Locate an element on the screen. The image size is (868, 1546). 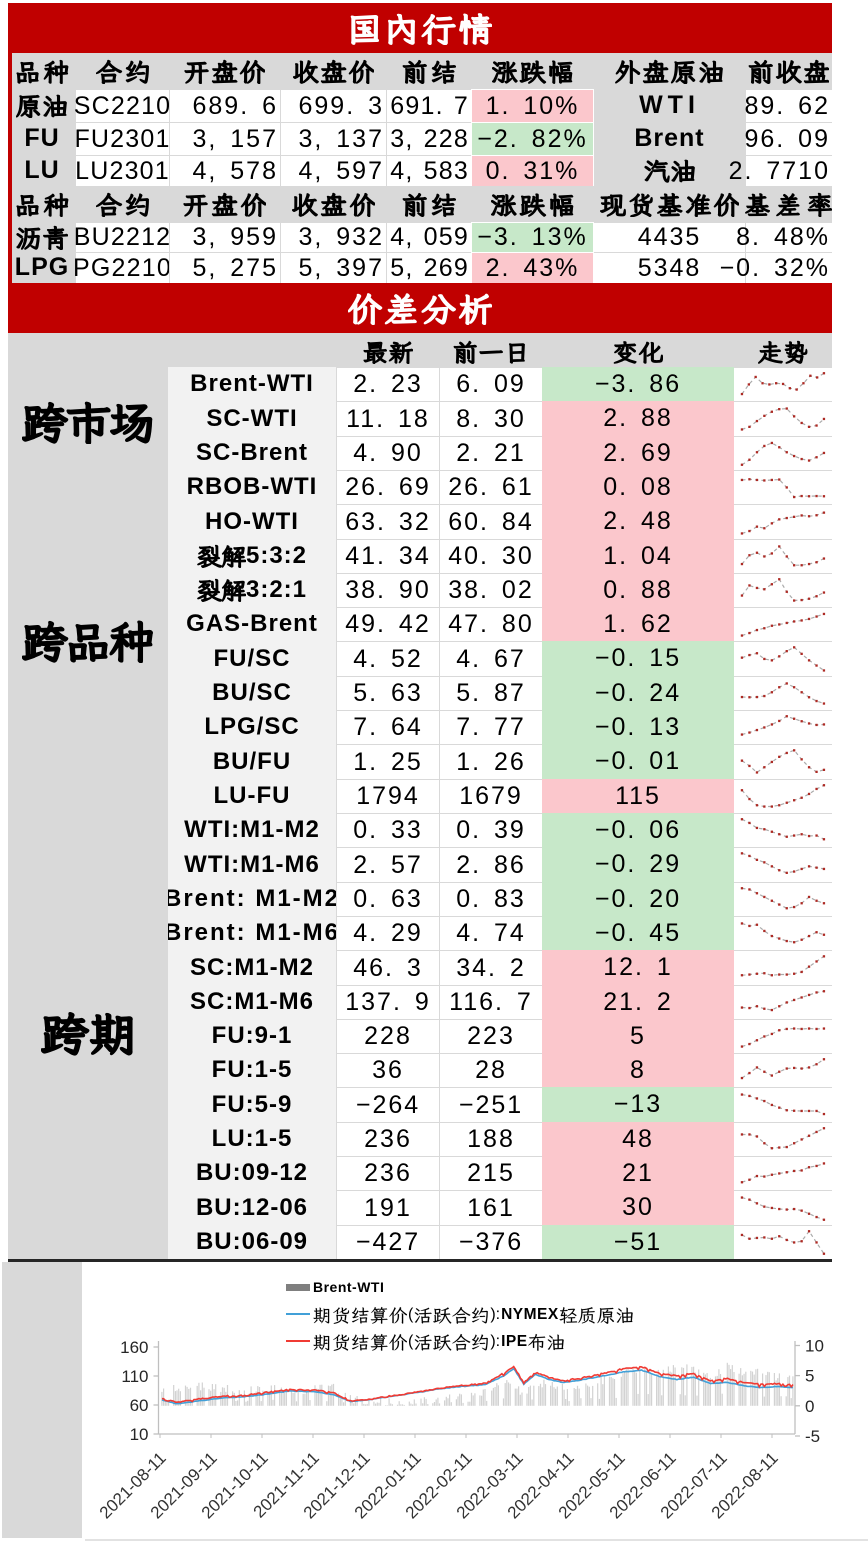
svg-text: 160 is located at coordinates (134, 1347).